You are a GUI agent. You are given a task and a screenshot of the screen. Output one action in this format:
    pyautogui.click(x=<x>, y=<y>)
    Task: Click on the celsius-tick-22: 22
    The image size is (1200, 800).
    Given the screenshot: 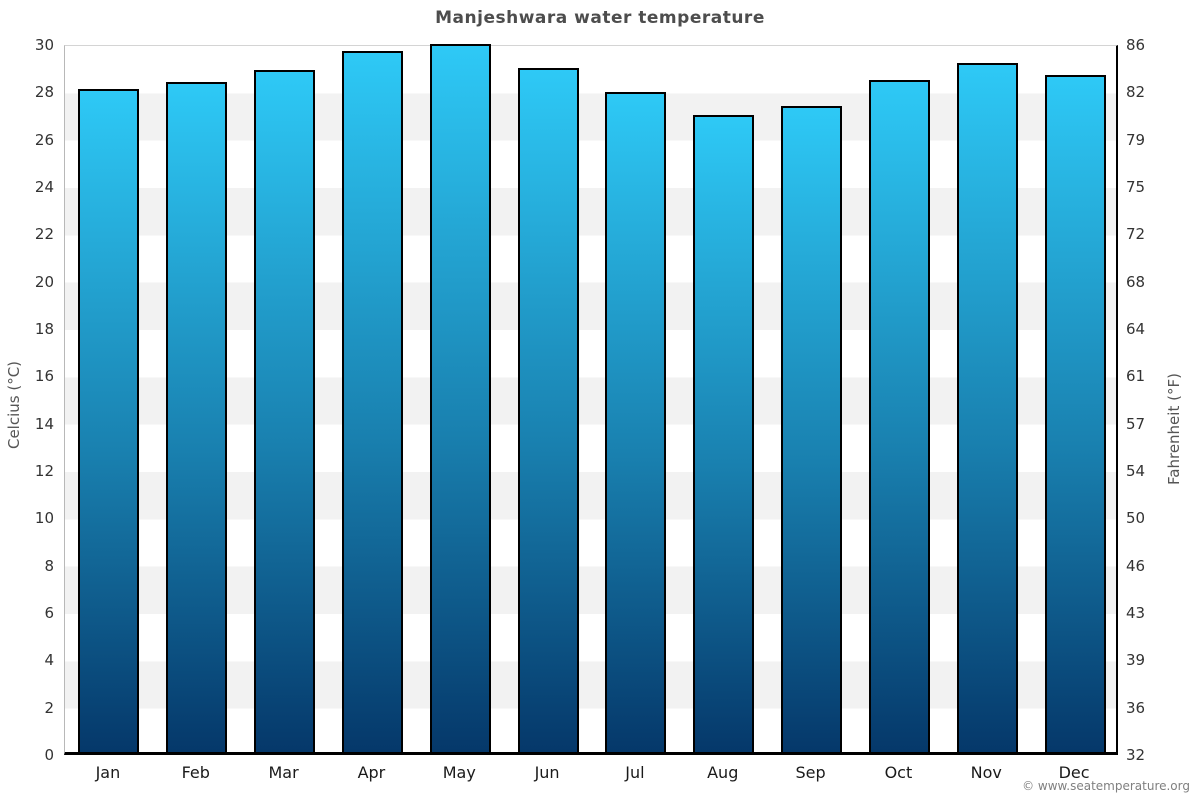 What is the action you would take?
    pyautogui.click(x=44, y=234)
    